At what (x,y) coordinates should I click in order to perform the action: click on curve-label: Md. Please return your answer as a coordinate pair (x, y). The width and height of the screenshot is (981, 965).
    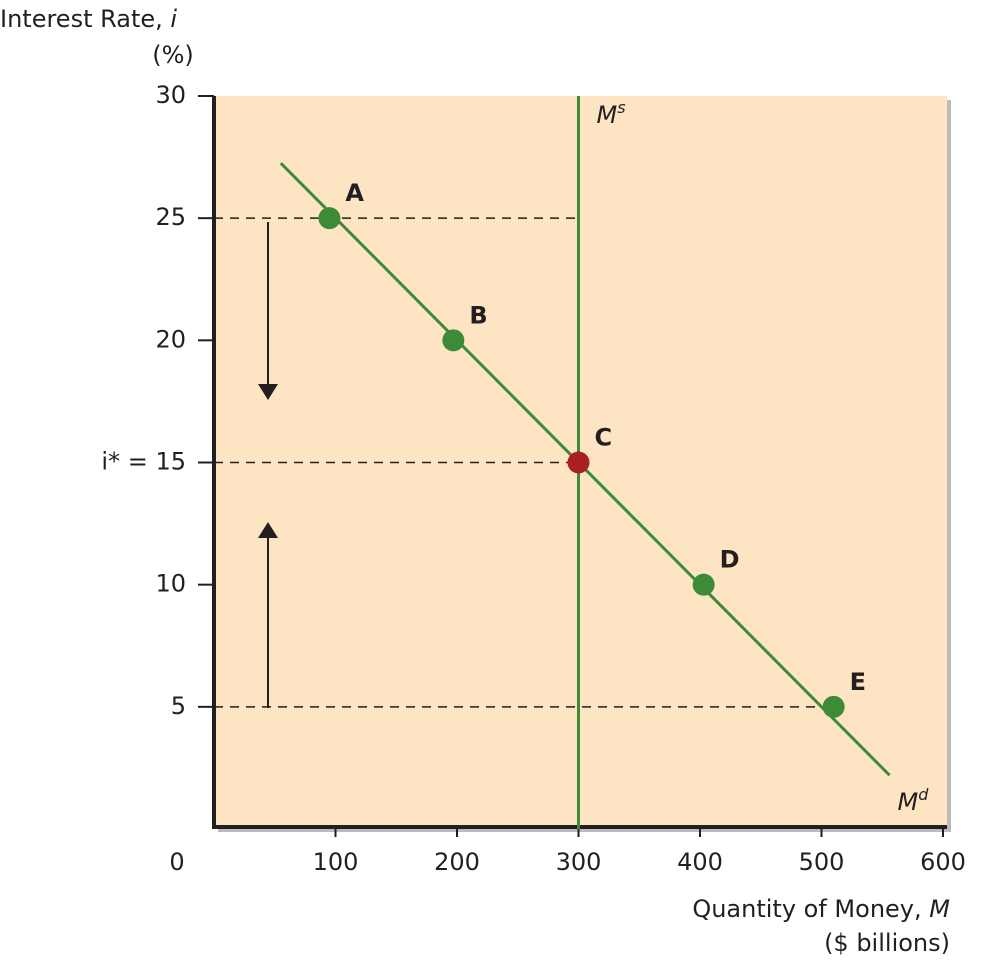
    Looking at the image, I should click on (914, 801).